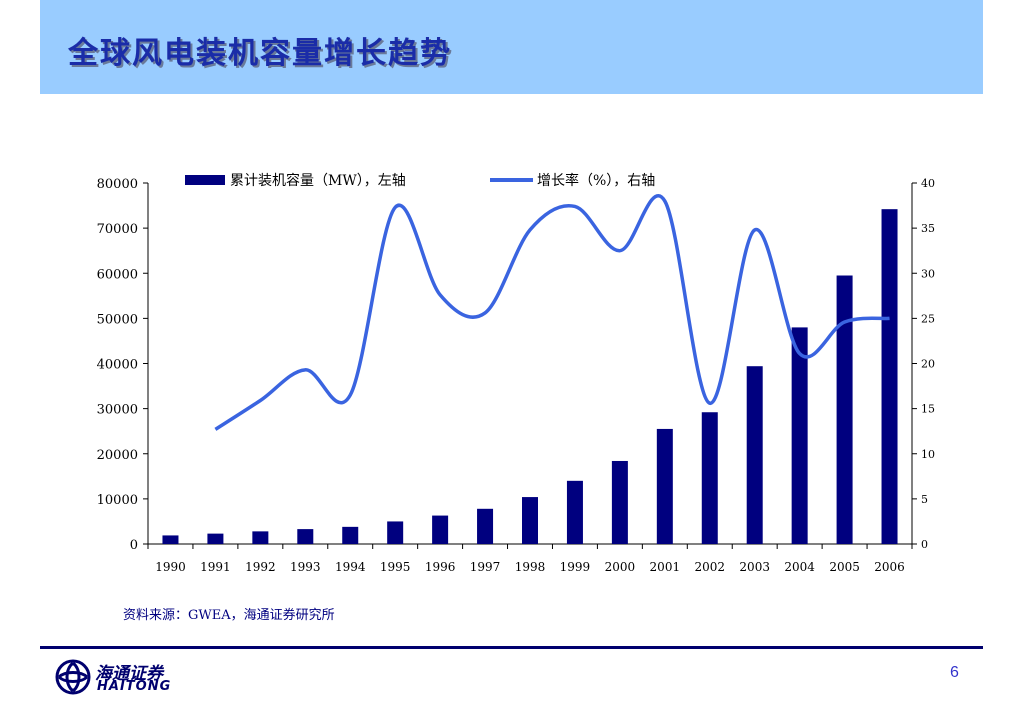  I want to click on x-tick-label: 2003, so click(754, 567).